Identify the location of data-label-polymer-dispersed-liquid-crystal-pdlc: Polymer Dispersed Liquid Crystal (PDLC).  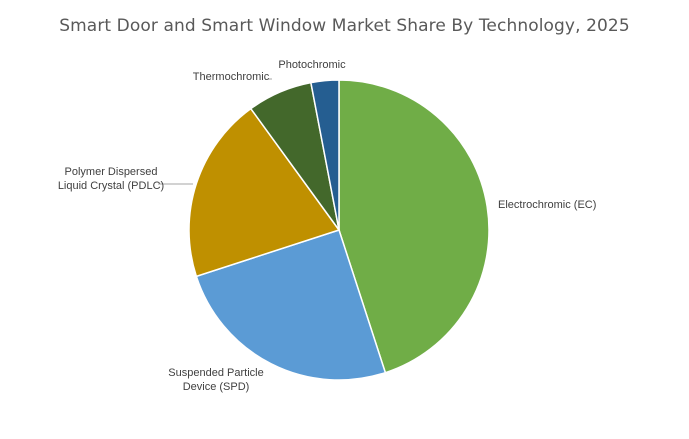
(111, 179).